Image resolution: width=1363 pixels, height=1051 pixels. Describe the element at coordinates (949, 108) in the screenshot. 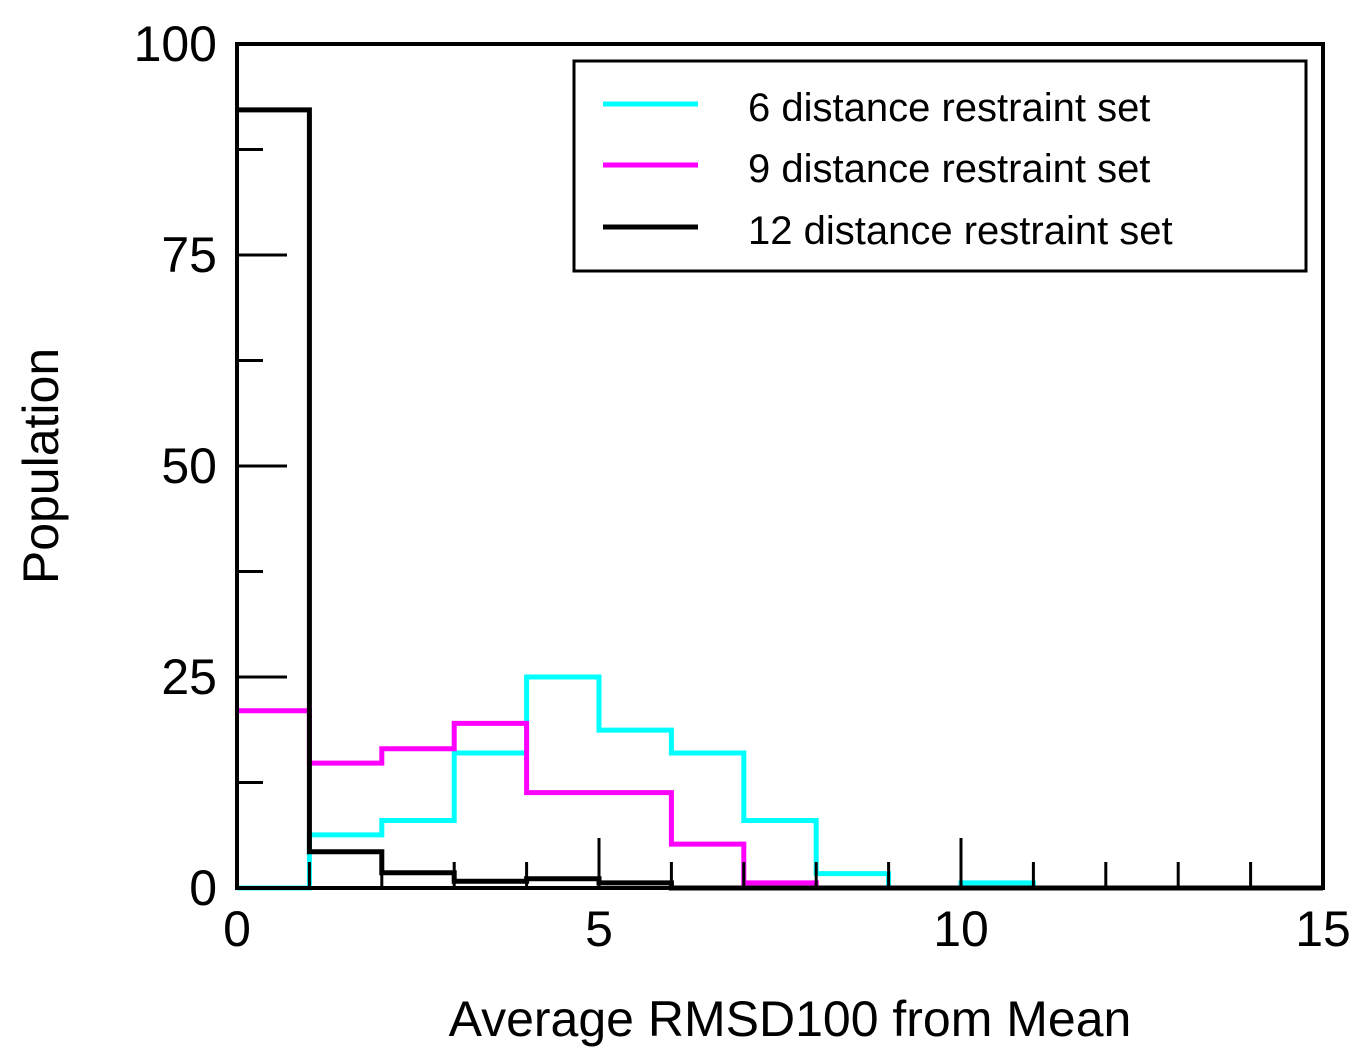

I see `legend-label-6-set: 6 distance restraint set` at that location.